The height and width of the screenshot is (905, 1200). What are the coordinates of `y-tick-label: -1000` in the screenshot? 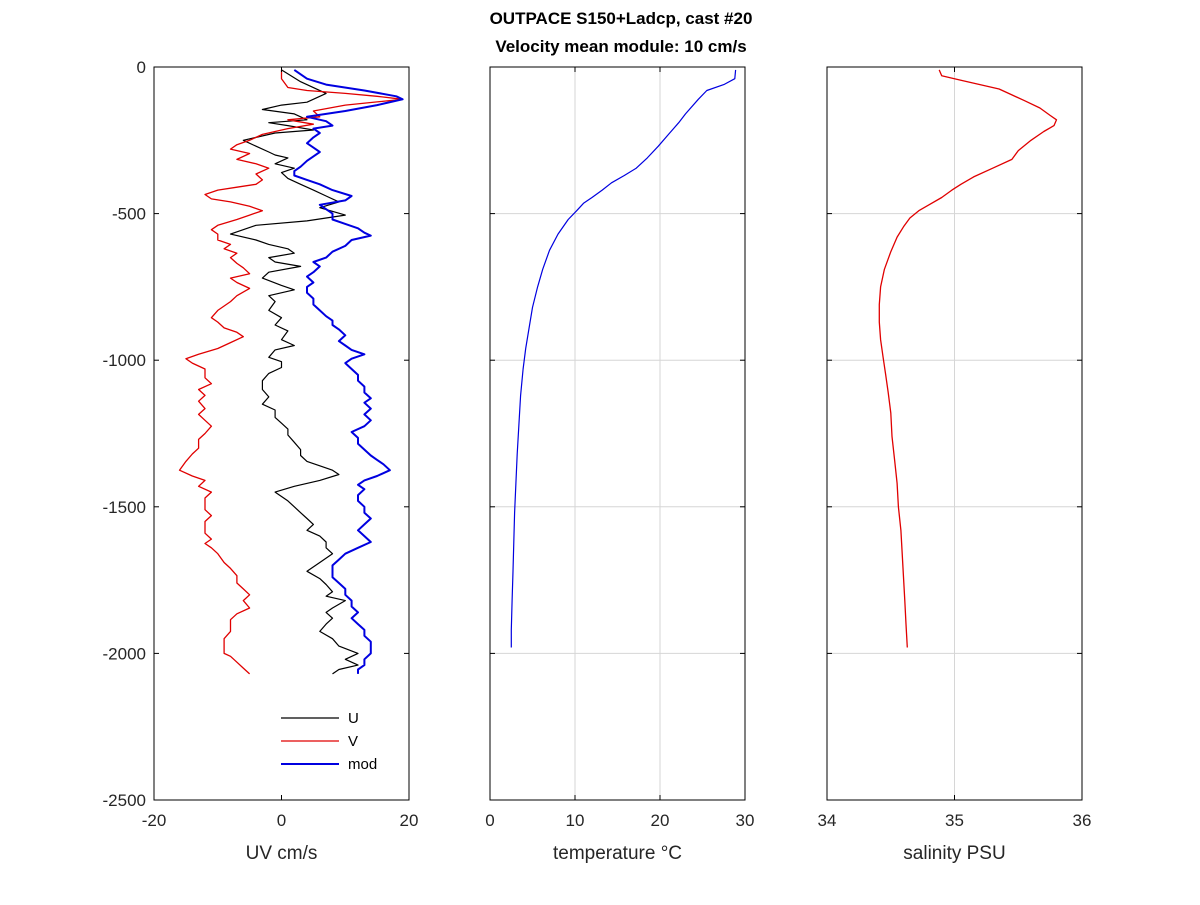 It's located at (124, 360).